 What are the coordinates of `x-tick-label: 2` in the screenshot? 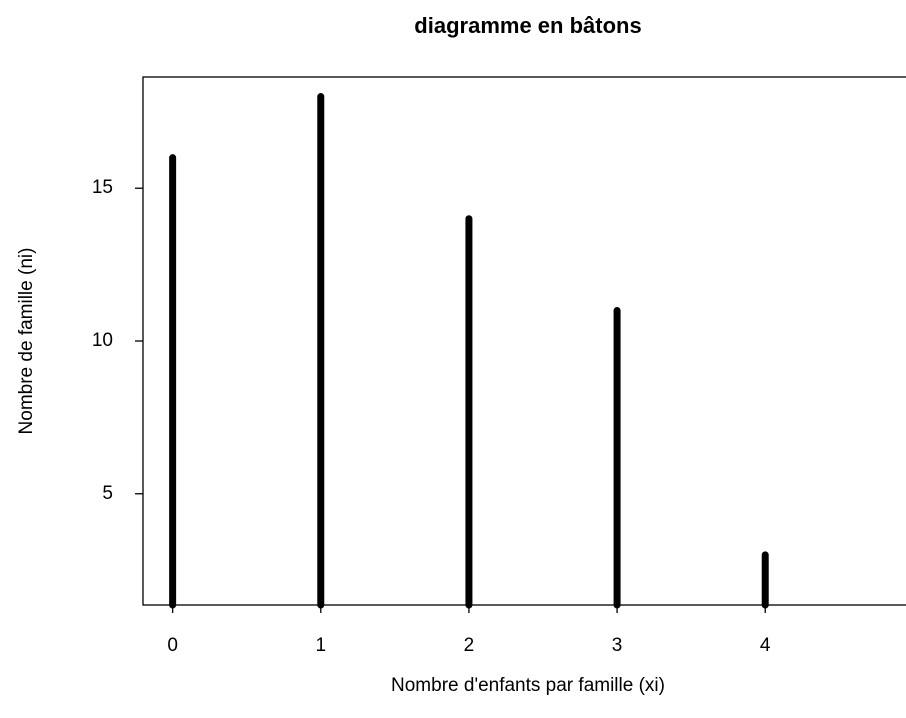 It's located at (469, 645).